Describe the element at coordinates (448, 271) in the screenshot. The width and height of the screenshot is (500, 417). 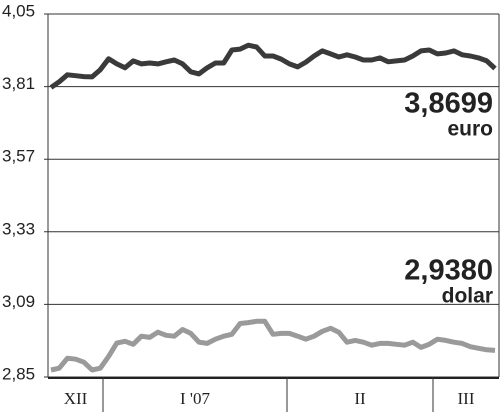
I see `value-label: 2,9380` at that location.